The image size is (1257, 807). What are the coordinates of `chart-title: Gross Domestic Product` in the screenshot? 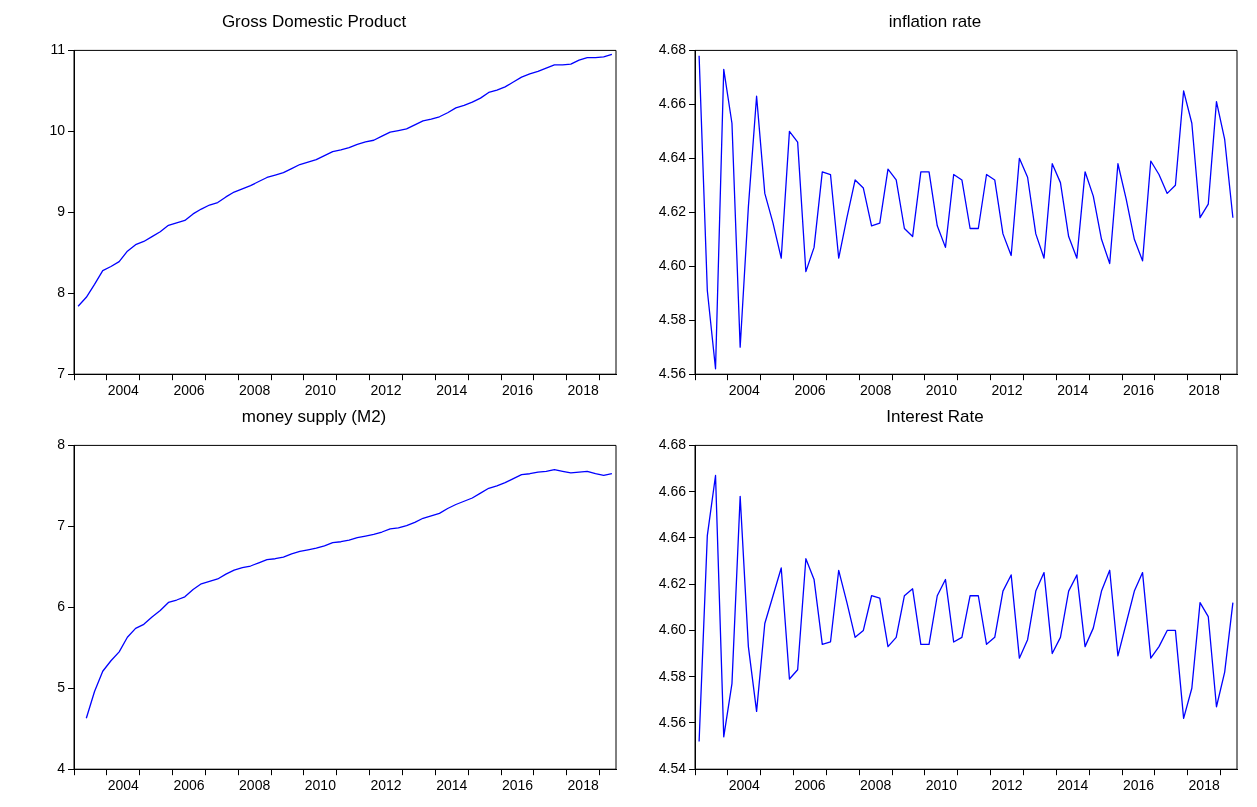 It's located at (314, 21).